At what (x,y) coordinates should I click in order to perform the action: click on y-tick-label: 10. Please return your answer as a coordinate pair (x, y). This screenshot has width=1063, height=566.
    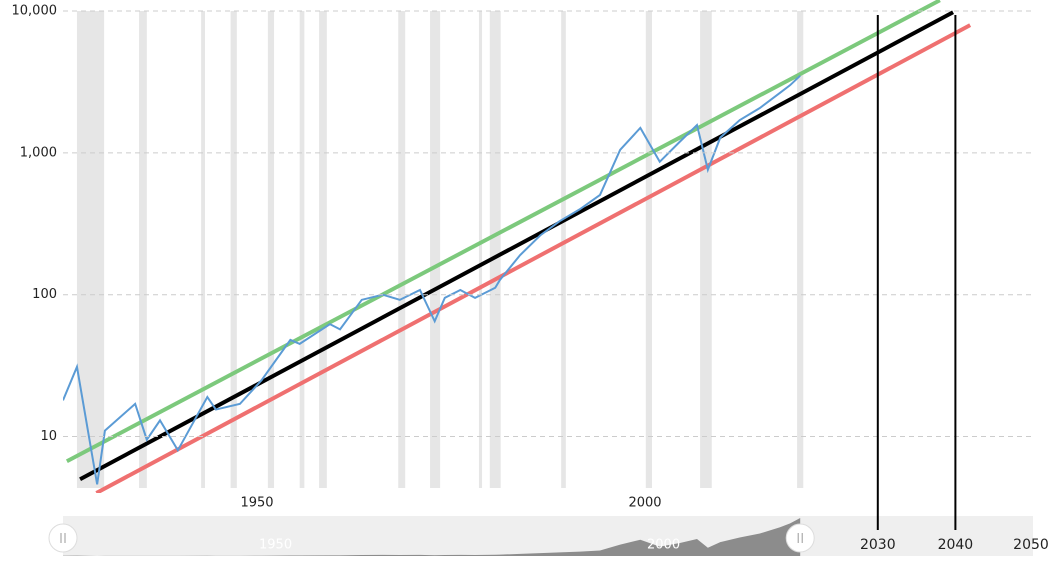
    Looking at the image, I should click on (48, 436).